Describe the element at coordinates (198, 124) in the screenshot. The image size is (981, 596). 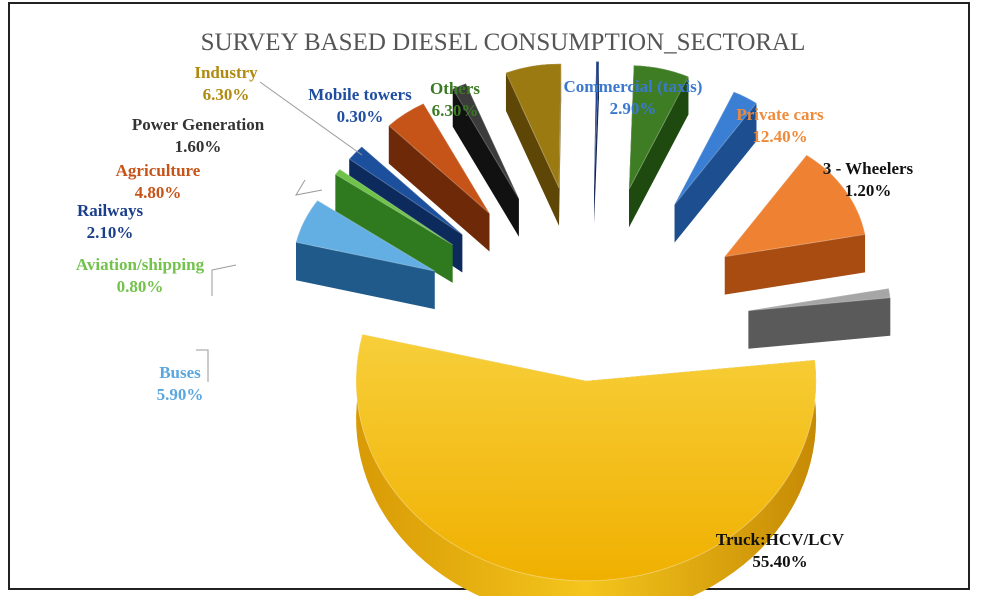
I see `label-power-generation: Power Generation` at that location.